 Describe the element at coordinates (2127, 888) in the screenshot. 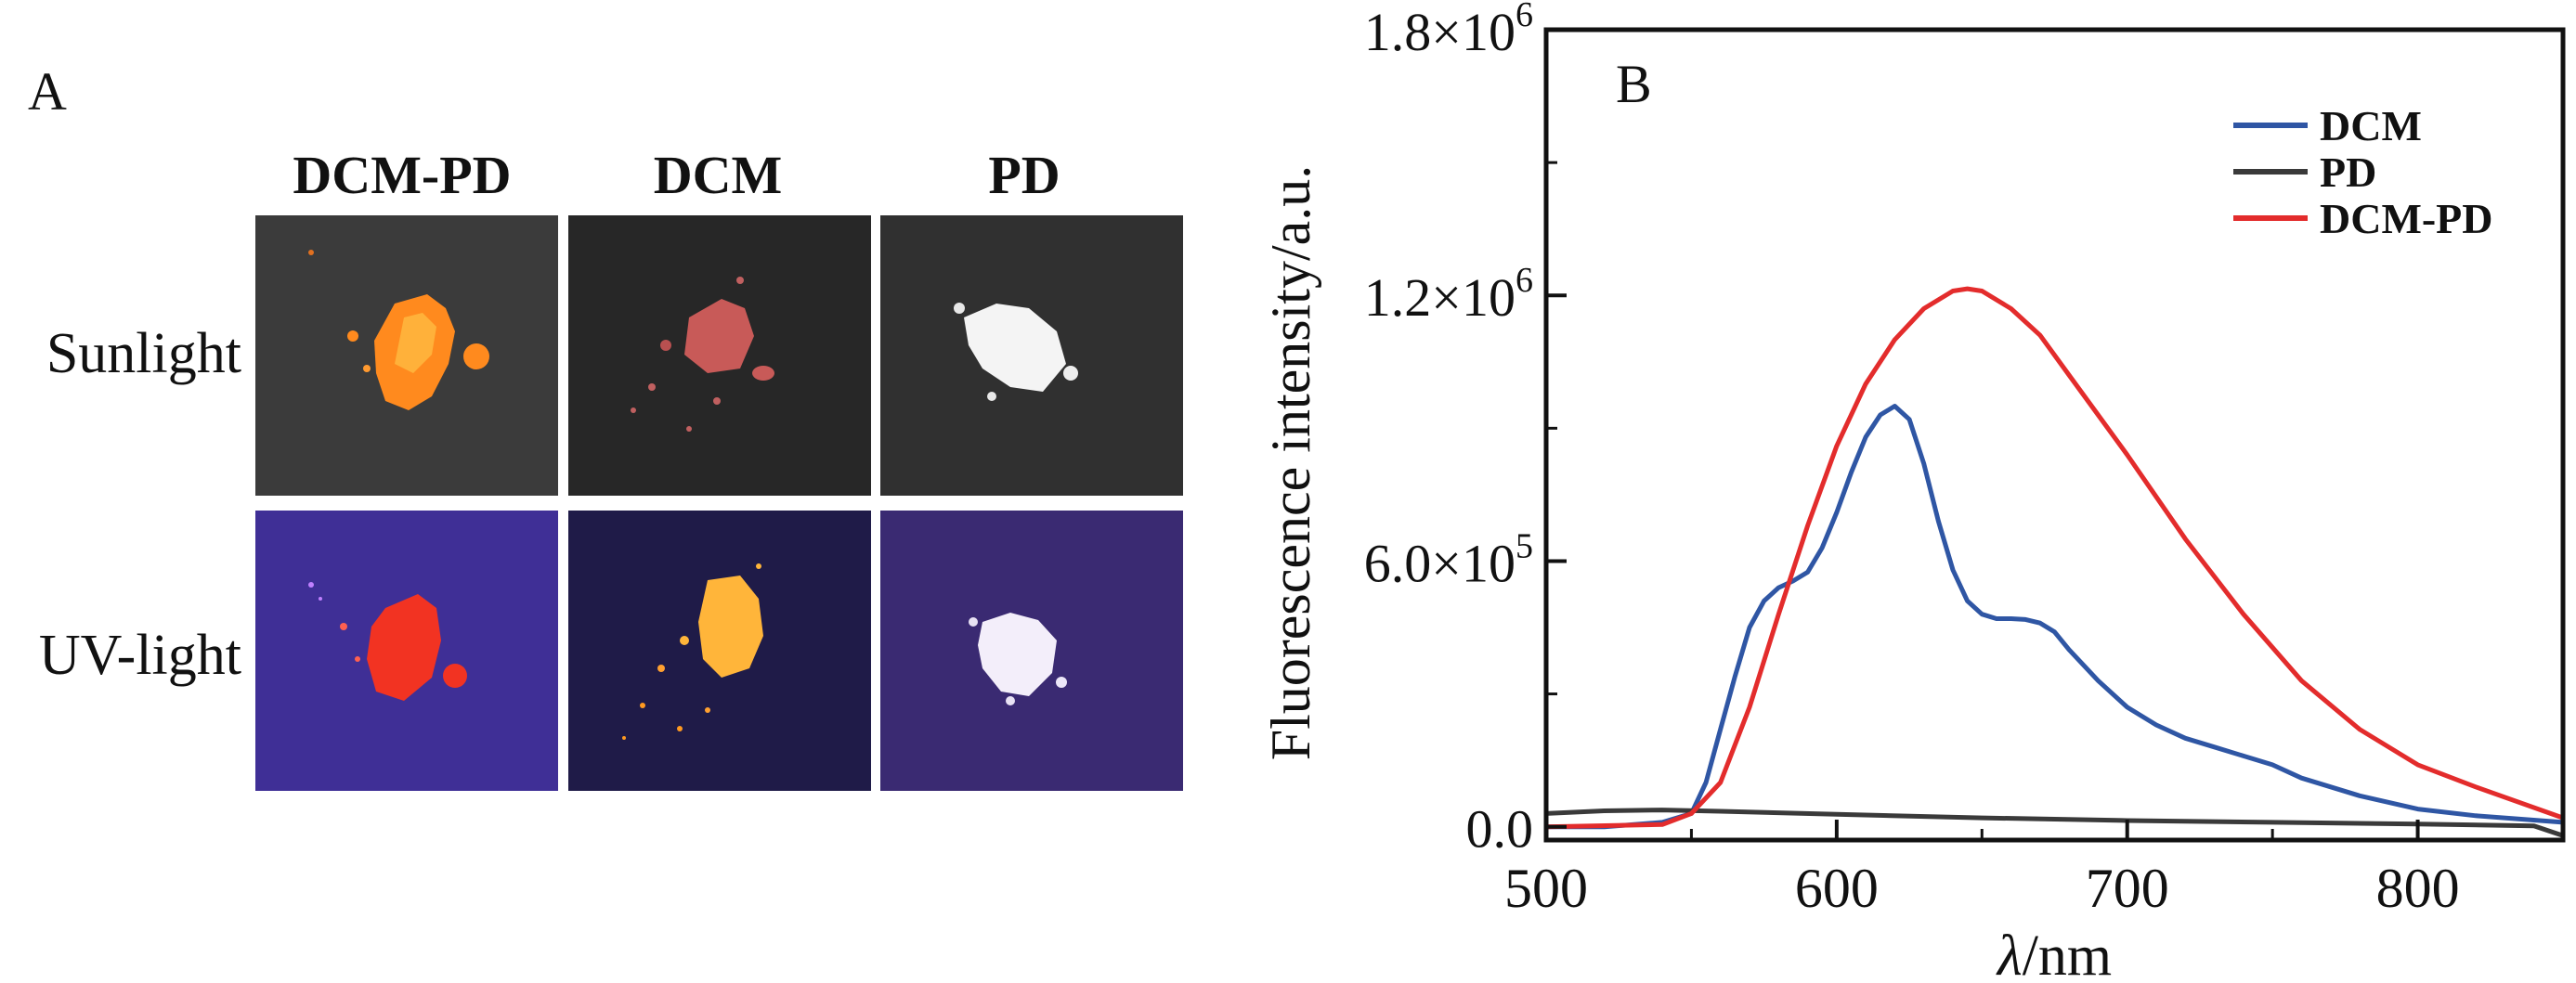

I see `x-tick-label: 700` at that location.